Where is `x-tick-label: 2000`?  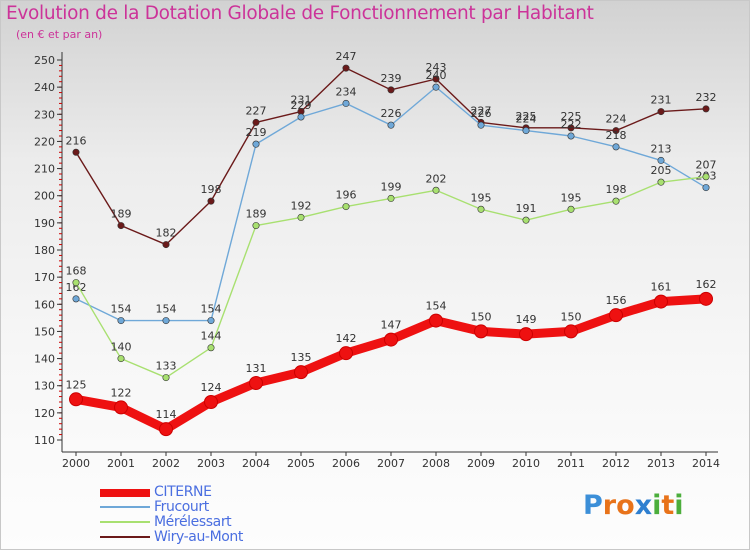
x-tick-label: 2000 is located at coordinates (76, 463).